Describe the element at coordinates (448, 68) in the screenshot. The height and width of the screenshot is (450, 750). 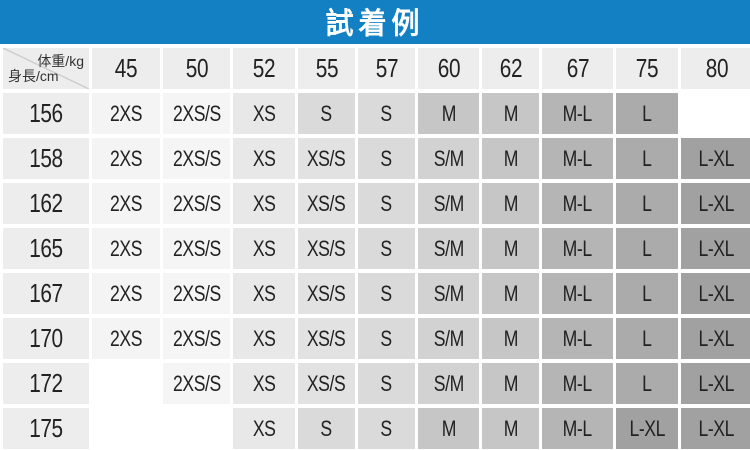
I see `col-header-60: 60` at that location.